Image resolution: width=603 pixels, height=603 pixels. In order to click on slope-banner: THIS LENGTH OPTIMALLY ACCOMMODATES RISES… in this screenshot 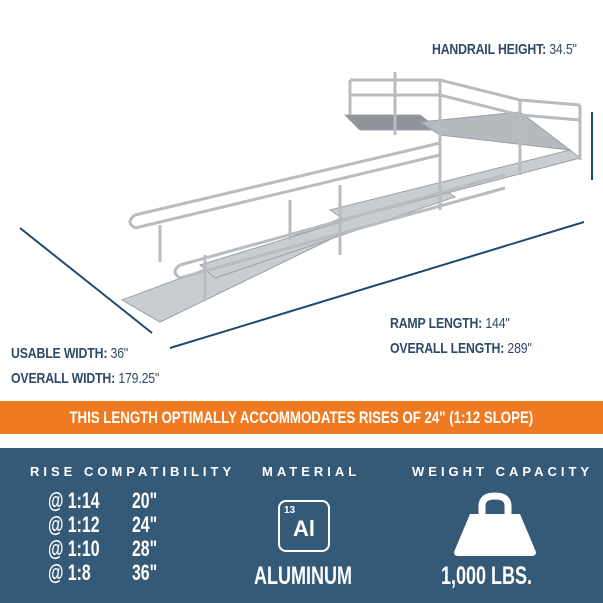, I will do `click(301, 417)`.